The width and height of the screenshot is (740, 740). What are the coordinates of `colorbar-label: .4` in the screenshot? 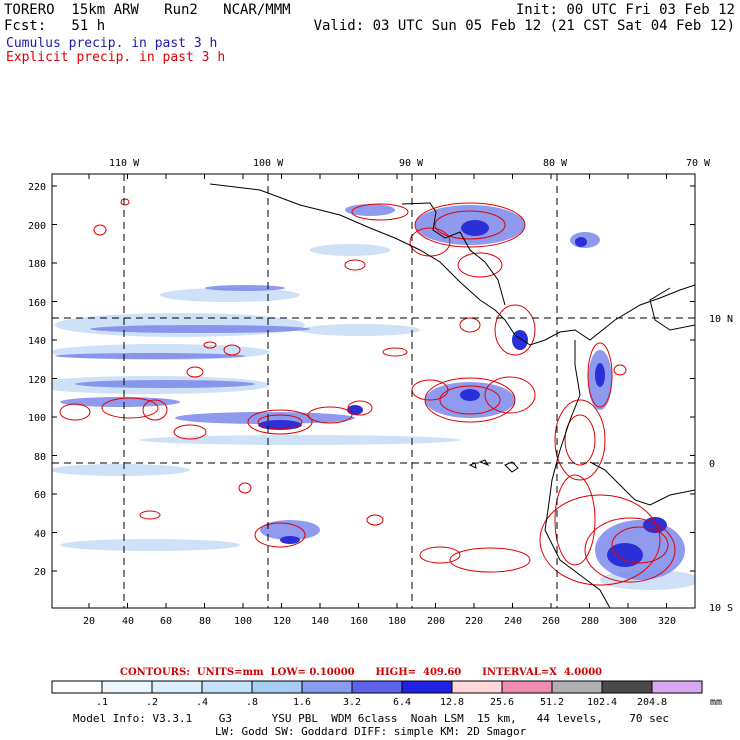 It's located at (202, 702).